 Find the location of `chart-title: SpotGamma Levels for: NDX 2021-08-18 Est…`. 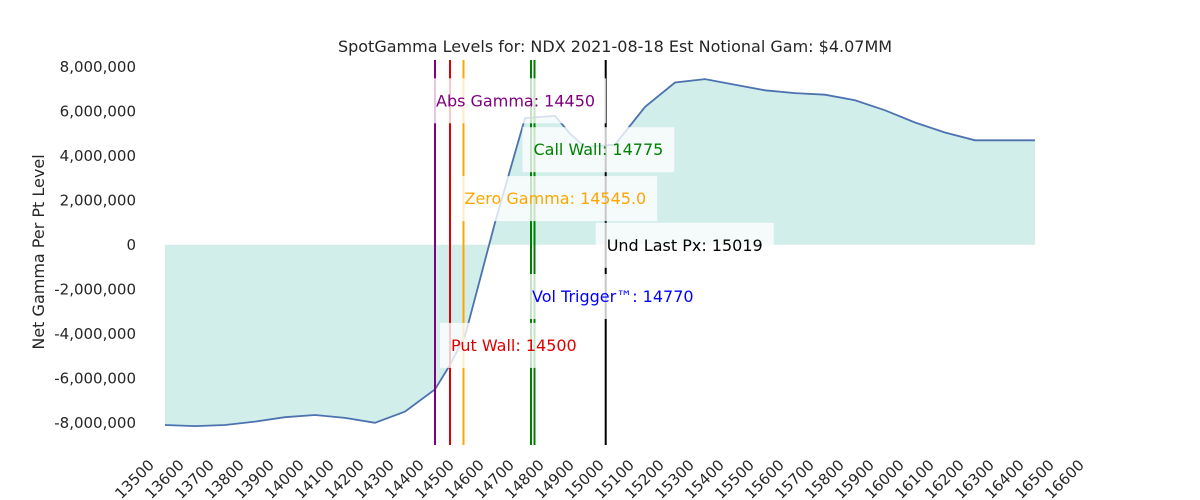

chart-title: SpotGamma Levels for: NDX 2021-08-18 Est… is located at coordinates (615, 46).